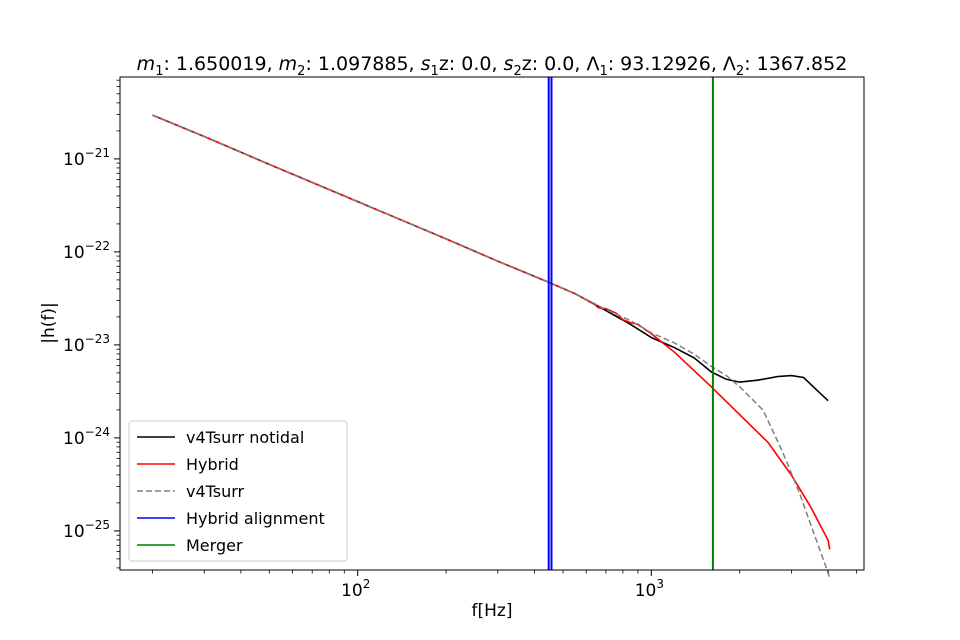 Image resolution: width=960 pixels, height=640 pixels. I want to click on legend-label: Merger, so click(214, 545).